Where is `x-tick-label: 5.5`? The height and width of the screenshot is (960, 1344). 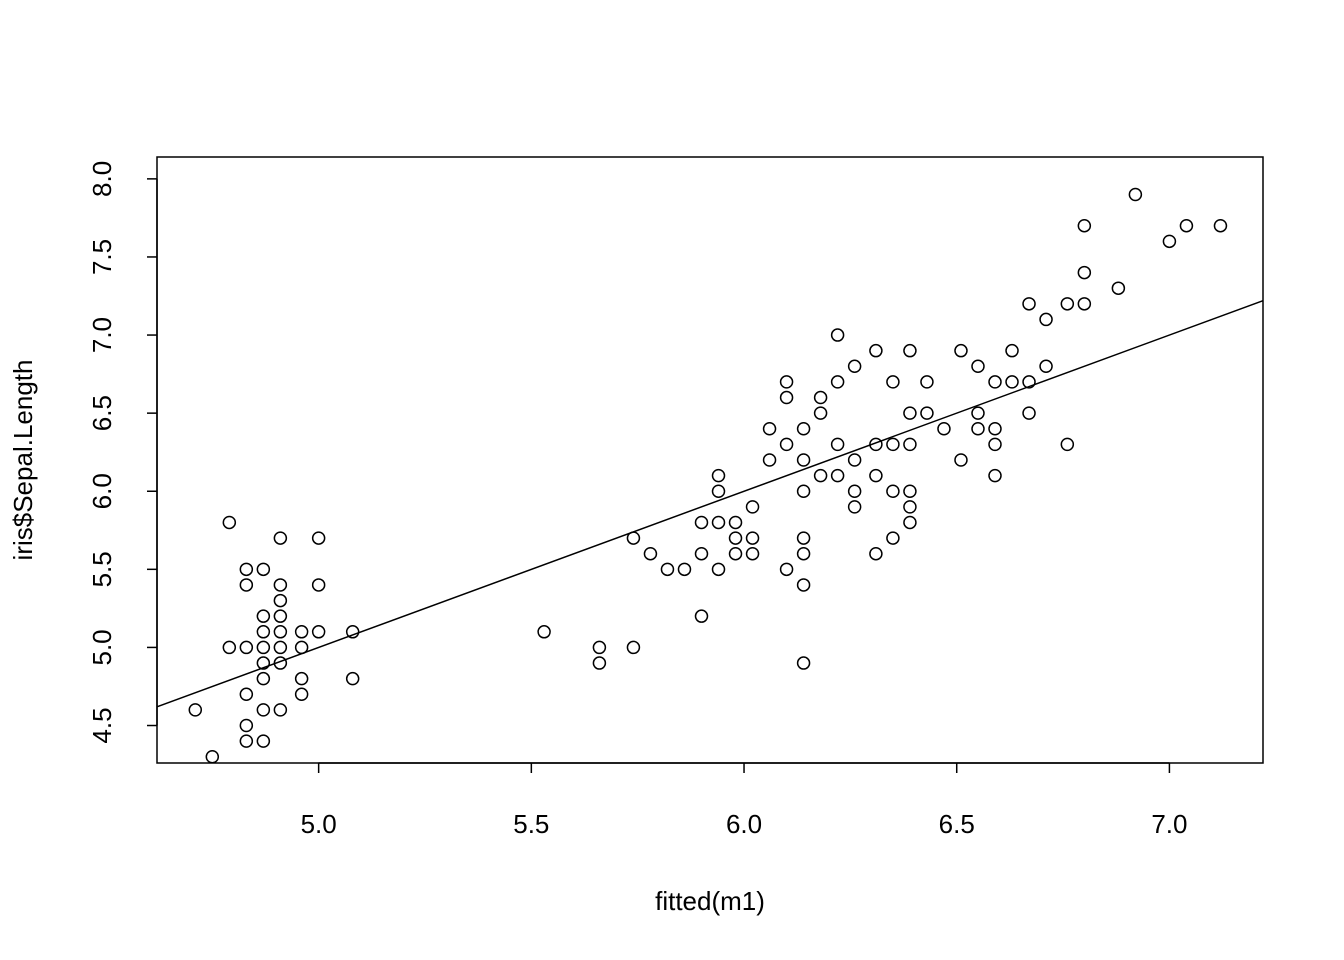
x-tick-label: 5.5 is located at coordinates (531, 824).